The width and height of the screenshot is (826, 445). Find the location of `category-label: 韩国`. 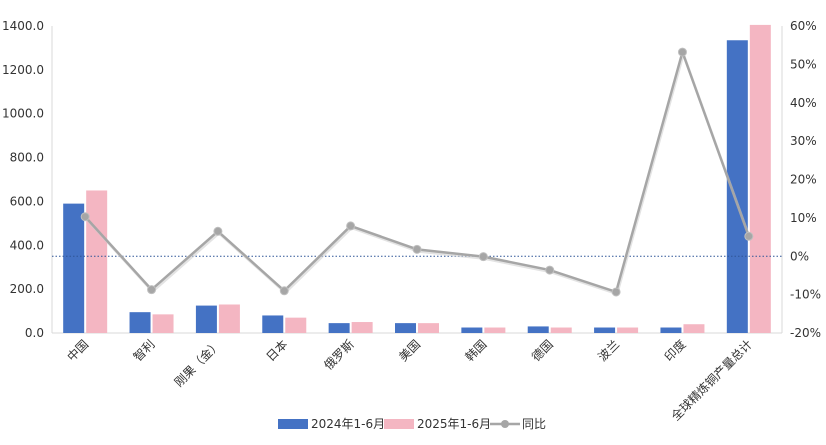

category-label: 韩国 is located at coordinates (476, 351).